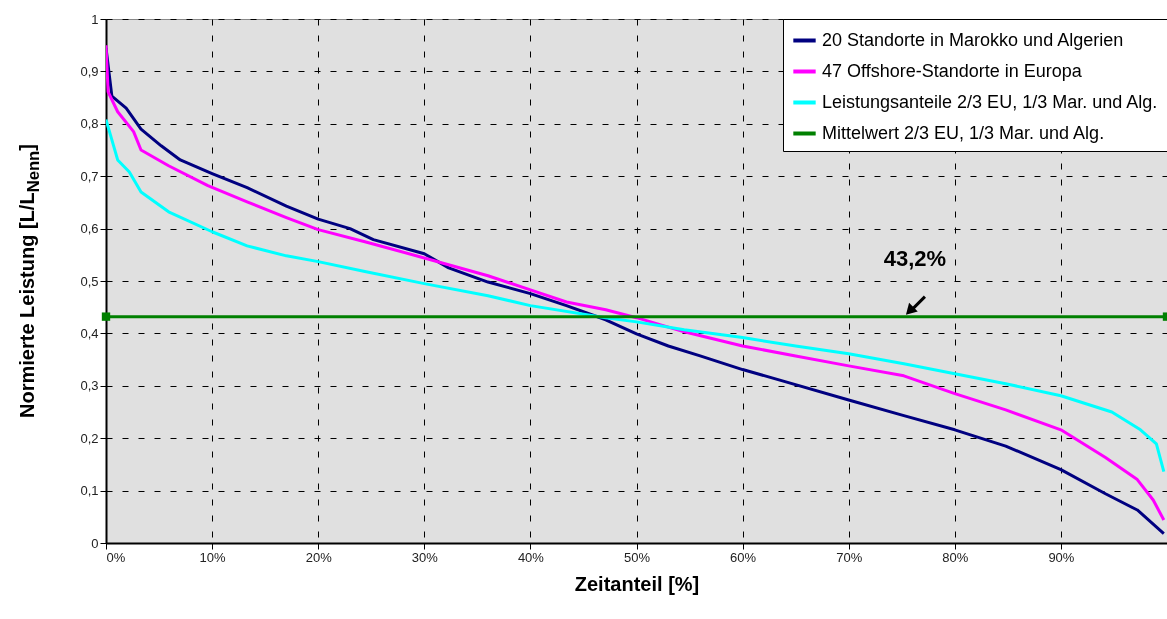 Image resolution: width=1167 pixels, height=619 pixels. I want to click on x-tick-label: 30%, so click(425, 557).